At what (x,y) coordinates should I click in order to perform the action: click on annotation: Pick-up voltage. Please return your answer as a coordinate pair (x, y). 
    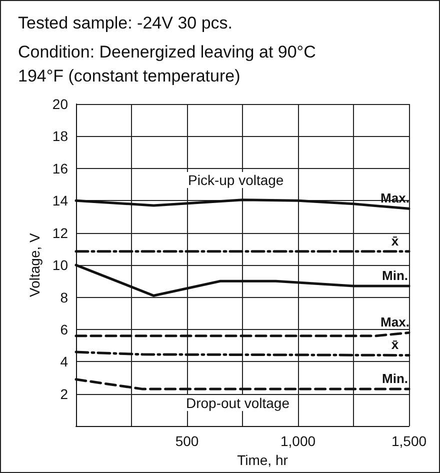
    Looking at the image, I should click on (236, 180).